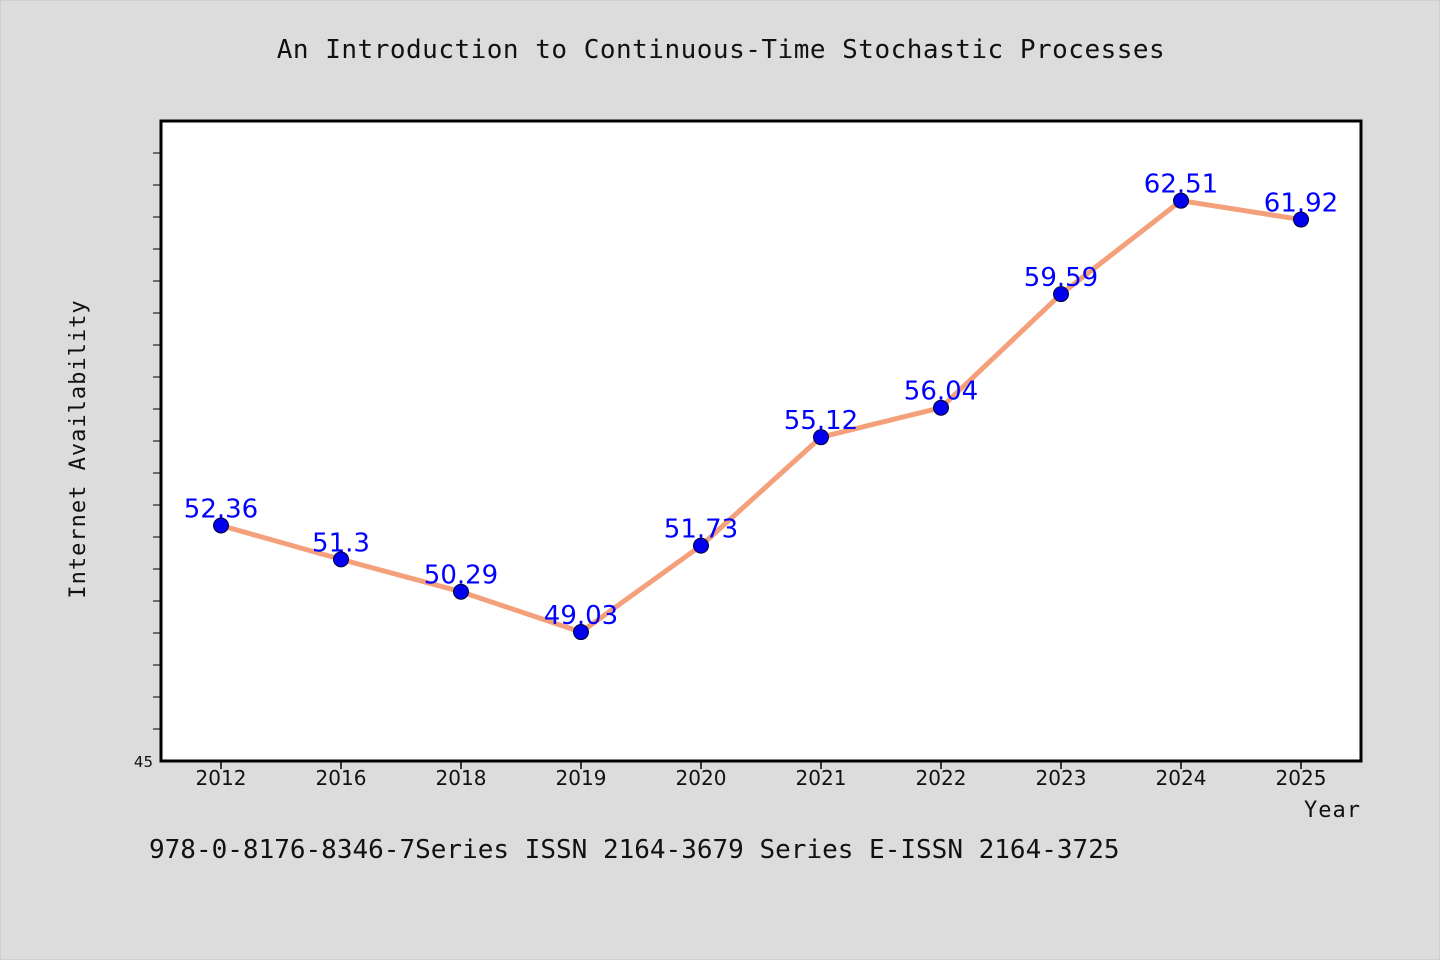 The height and width of the screenshot is (960, 1440). I want to click on data-label: 56.04, so click(941, 392).